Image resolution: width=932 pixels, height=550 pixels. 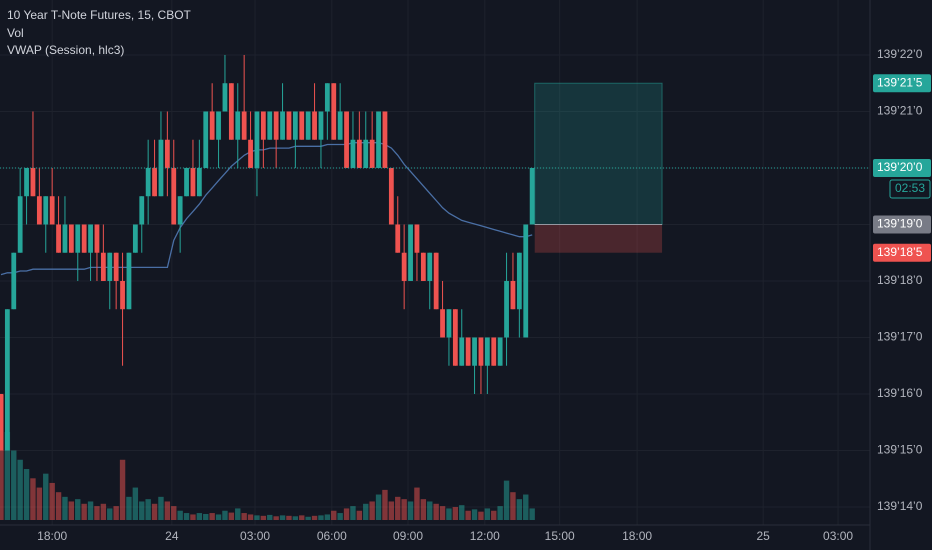 I want to click on x-tick-label: 18:00, so click(x=637, y=536).